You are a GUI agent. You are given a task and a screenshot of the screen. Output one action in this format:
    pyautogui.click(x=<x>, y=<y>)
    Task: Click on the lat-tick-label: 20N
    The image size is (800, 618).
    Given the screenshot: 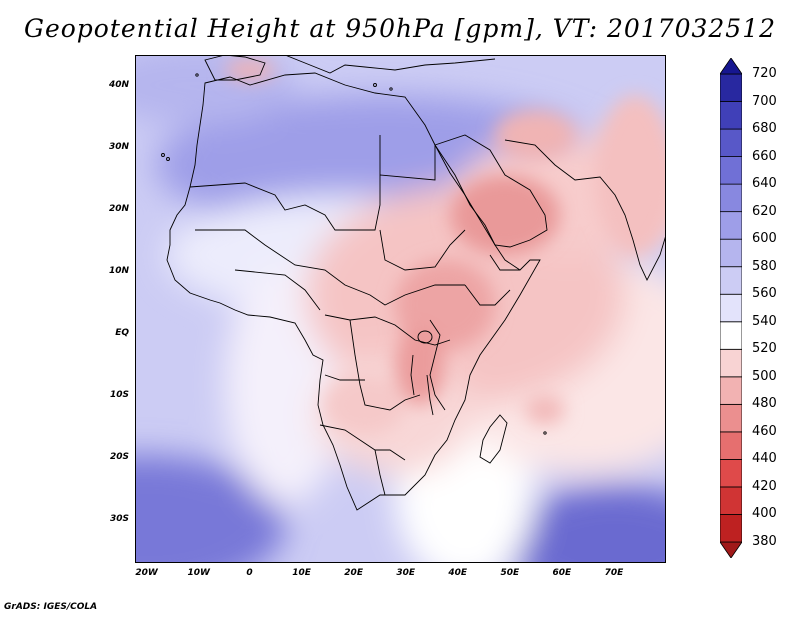 What is the action you would take?
    pyautogui.click(x=118, y=208)
    